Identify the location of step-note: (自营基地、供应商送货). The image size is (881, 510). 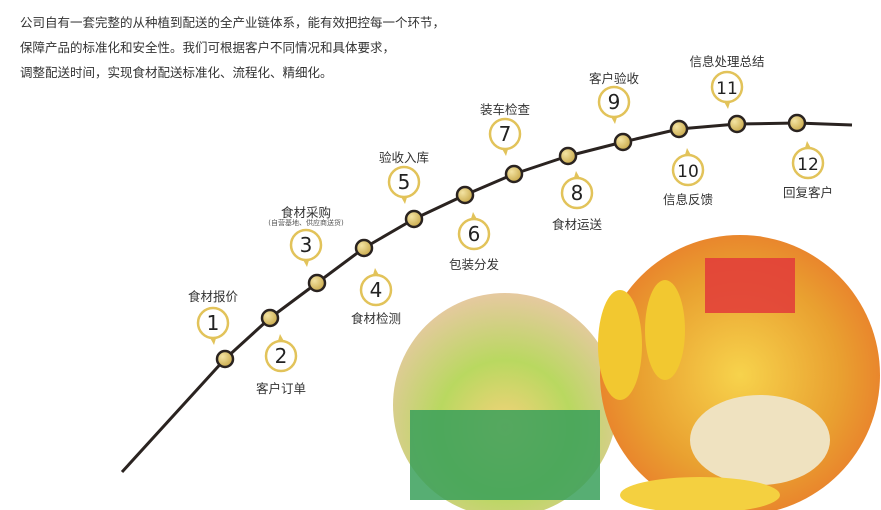
(306, 223).